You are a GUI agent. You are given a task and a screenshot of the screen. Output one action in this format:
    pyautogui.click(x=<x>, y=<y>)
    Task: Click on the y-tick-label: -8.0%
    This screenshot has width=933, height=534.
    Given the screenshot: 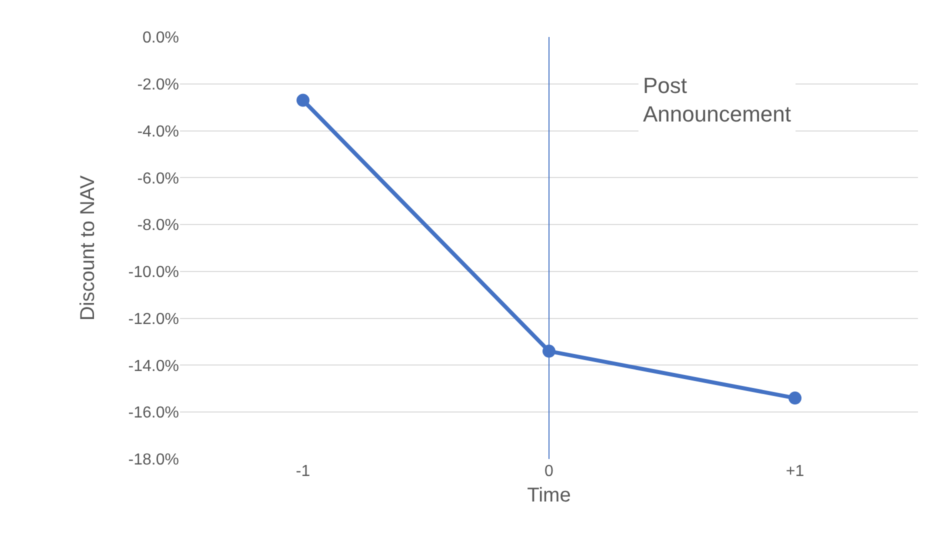 What is the action you would take?
    pyautogui.click(x=158, y=225)
    